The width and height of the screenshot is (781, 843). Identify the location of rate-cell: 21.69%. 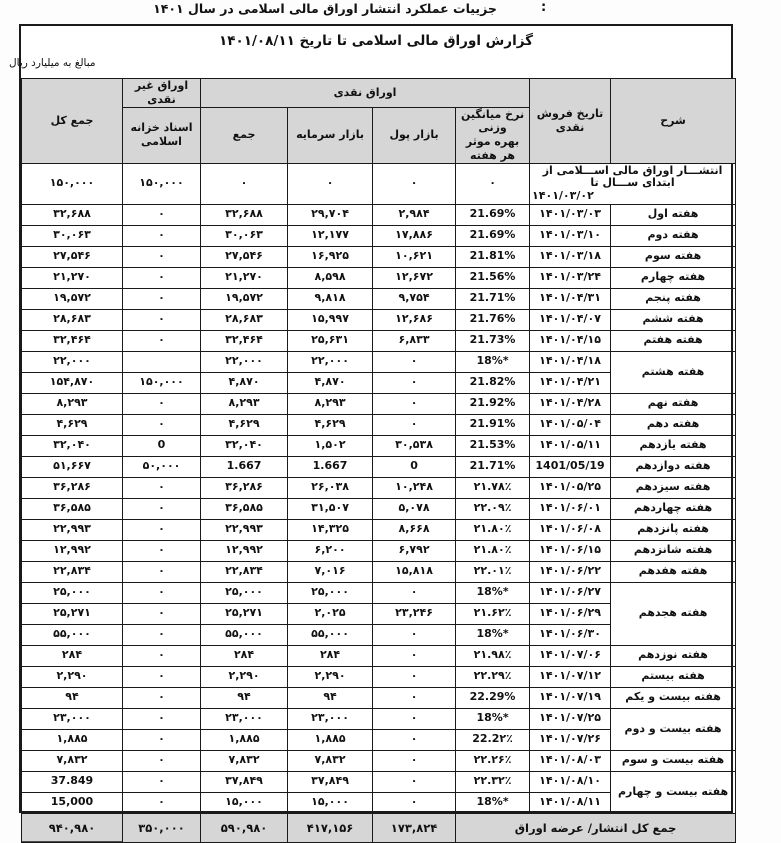
(493, 235).